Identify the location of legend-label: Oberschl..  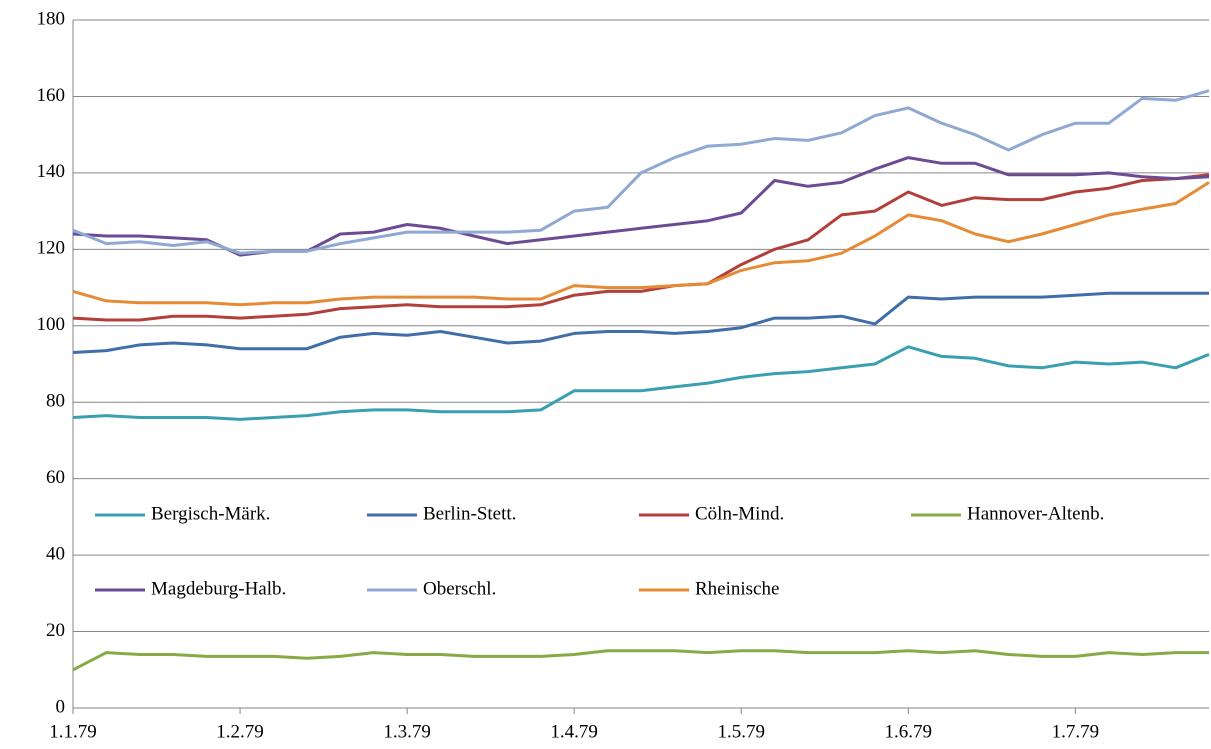
(459, 588).